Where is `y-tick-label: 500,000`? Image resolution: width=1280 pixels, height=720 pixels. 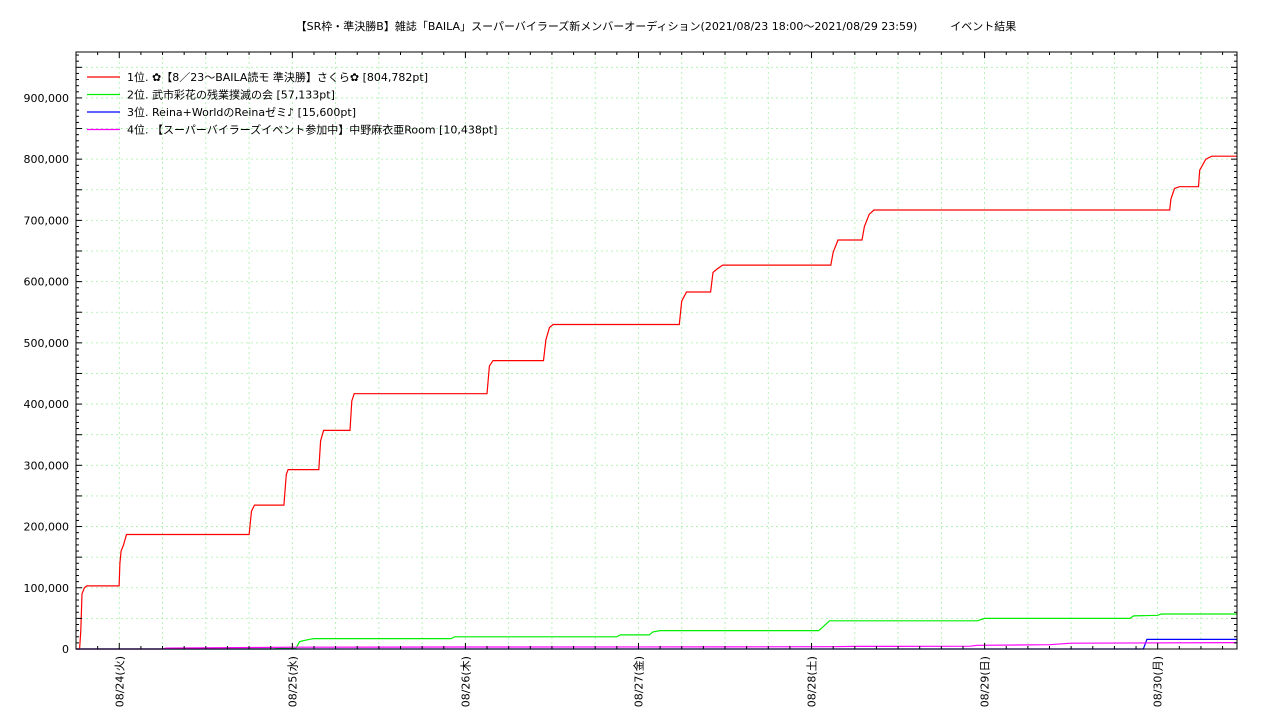
y-tick-label: 500,000 is located at coordinates (47, 343).